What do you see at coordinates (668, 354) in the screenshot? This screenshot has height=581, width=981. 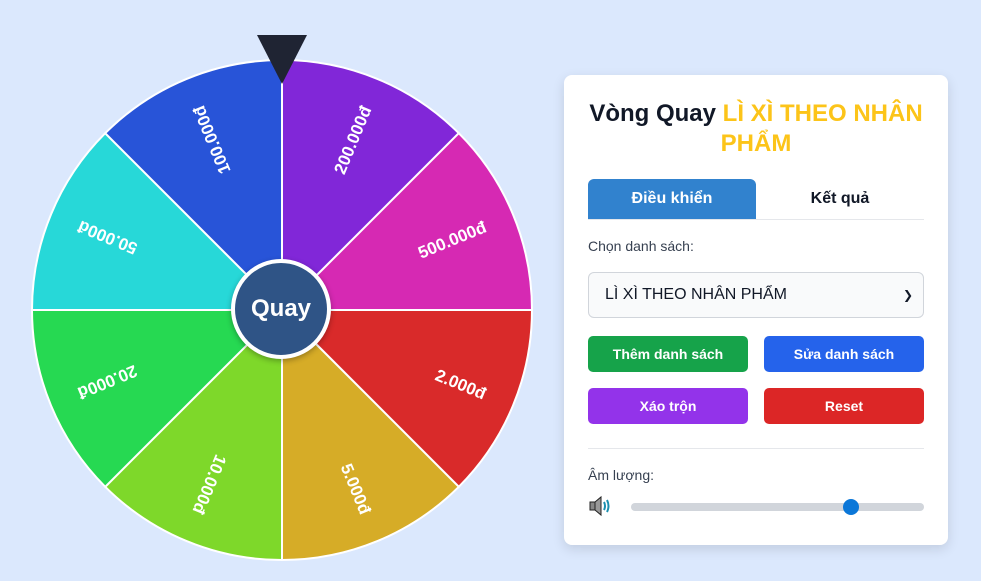 I see `add-list-button: Thêm danh sách` at bounding box center [668, 354].